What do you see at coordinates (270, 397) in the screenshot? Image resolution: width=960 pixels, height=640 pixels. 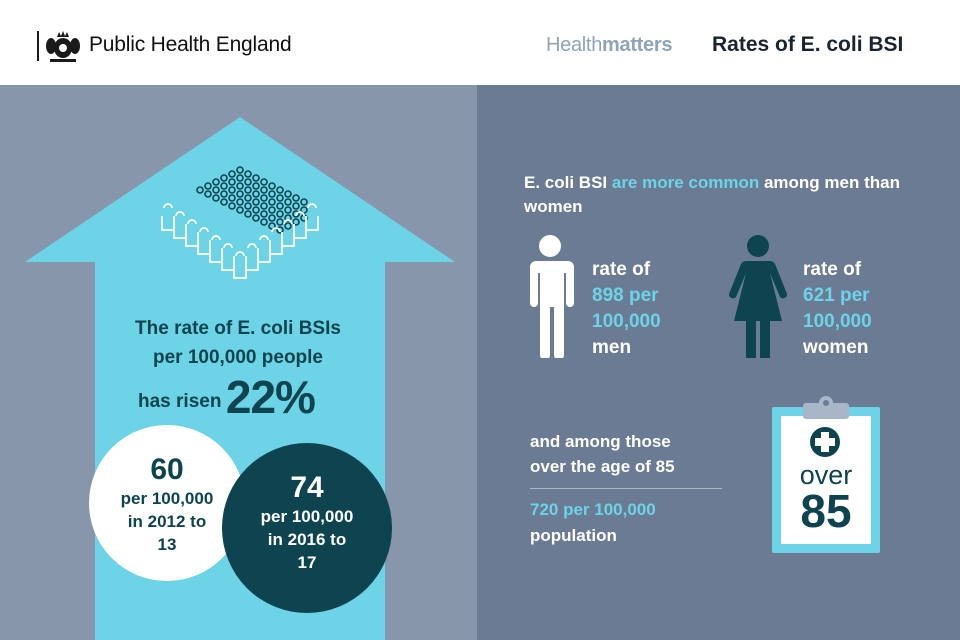 I see `rise-percent: 22%` at bounding box center [270, 397].